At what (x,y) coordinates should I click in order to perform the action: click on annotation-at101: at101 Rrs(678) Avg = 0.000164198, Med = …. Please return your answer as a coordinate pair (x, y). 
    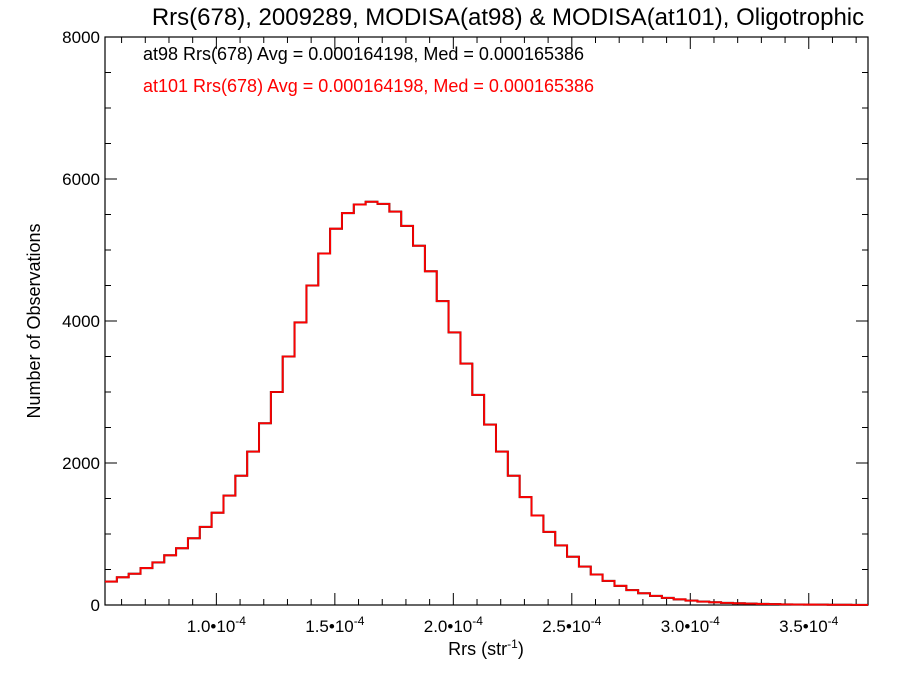
    Looking at the image, I should click on (368, 86).